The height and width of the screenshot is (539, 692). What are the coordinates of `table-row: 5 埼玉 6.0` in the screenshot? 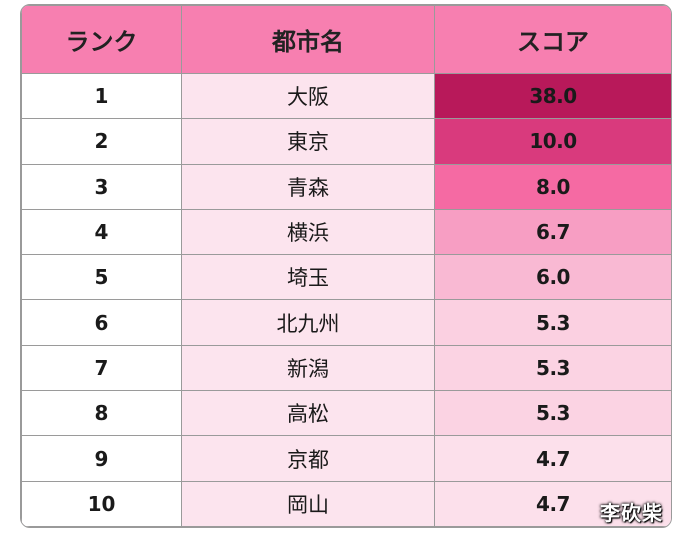 It's located at (346, 277).